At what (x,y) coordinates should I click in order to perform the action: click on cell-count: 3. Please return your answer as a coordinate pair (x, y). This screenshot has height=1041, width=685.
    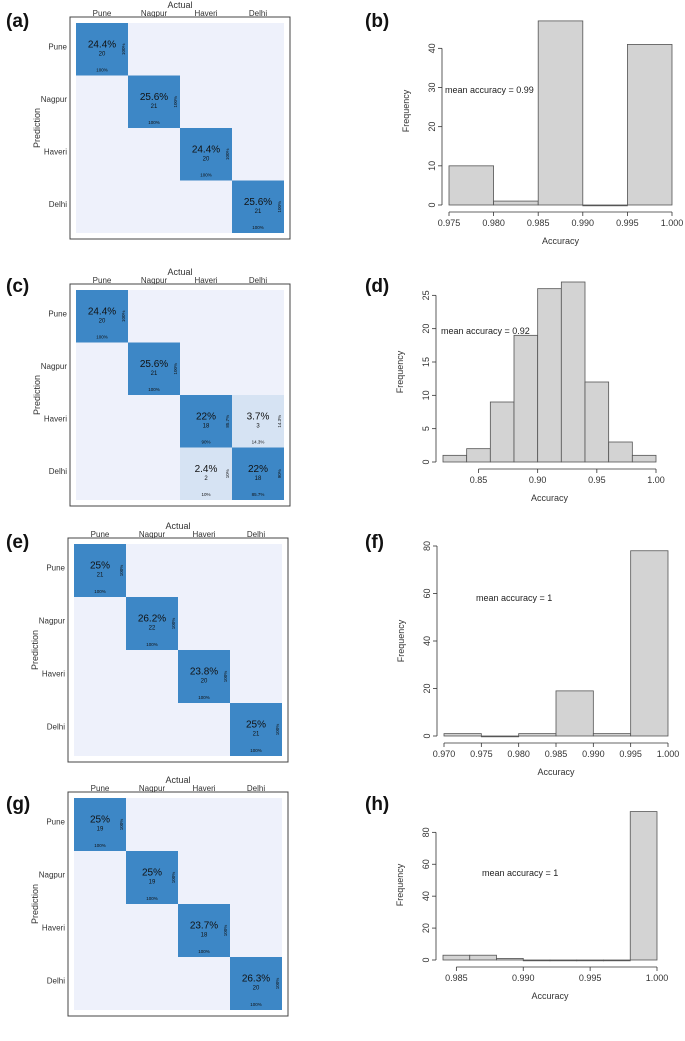
    Looking at the image, I should click on (258, 426).